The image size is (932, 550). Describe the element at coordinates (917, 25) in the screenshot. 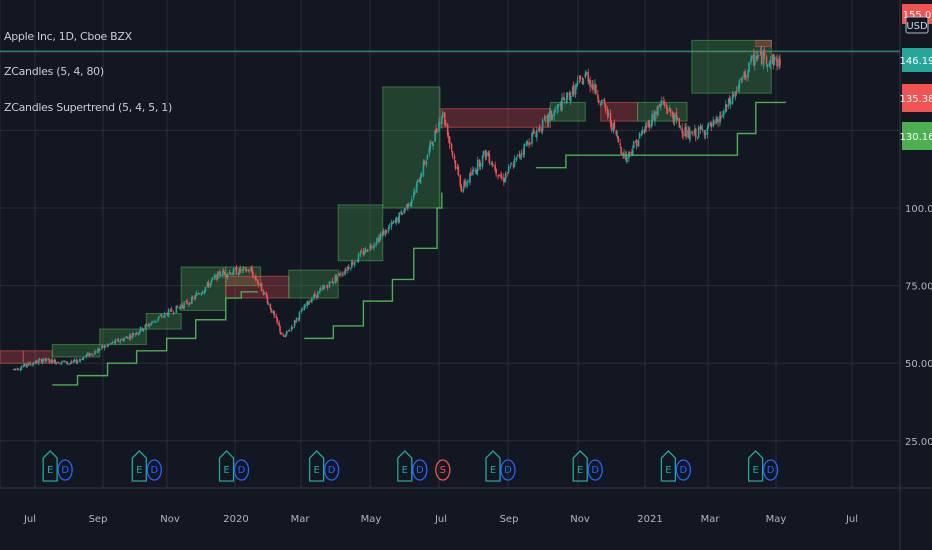

I see `currency-tag-box` at that location.